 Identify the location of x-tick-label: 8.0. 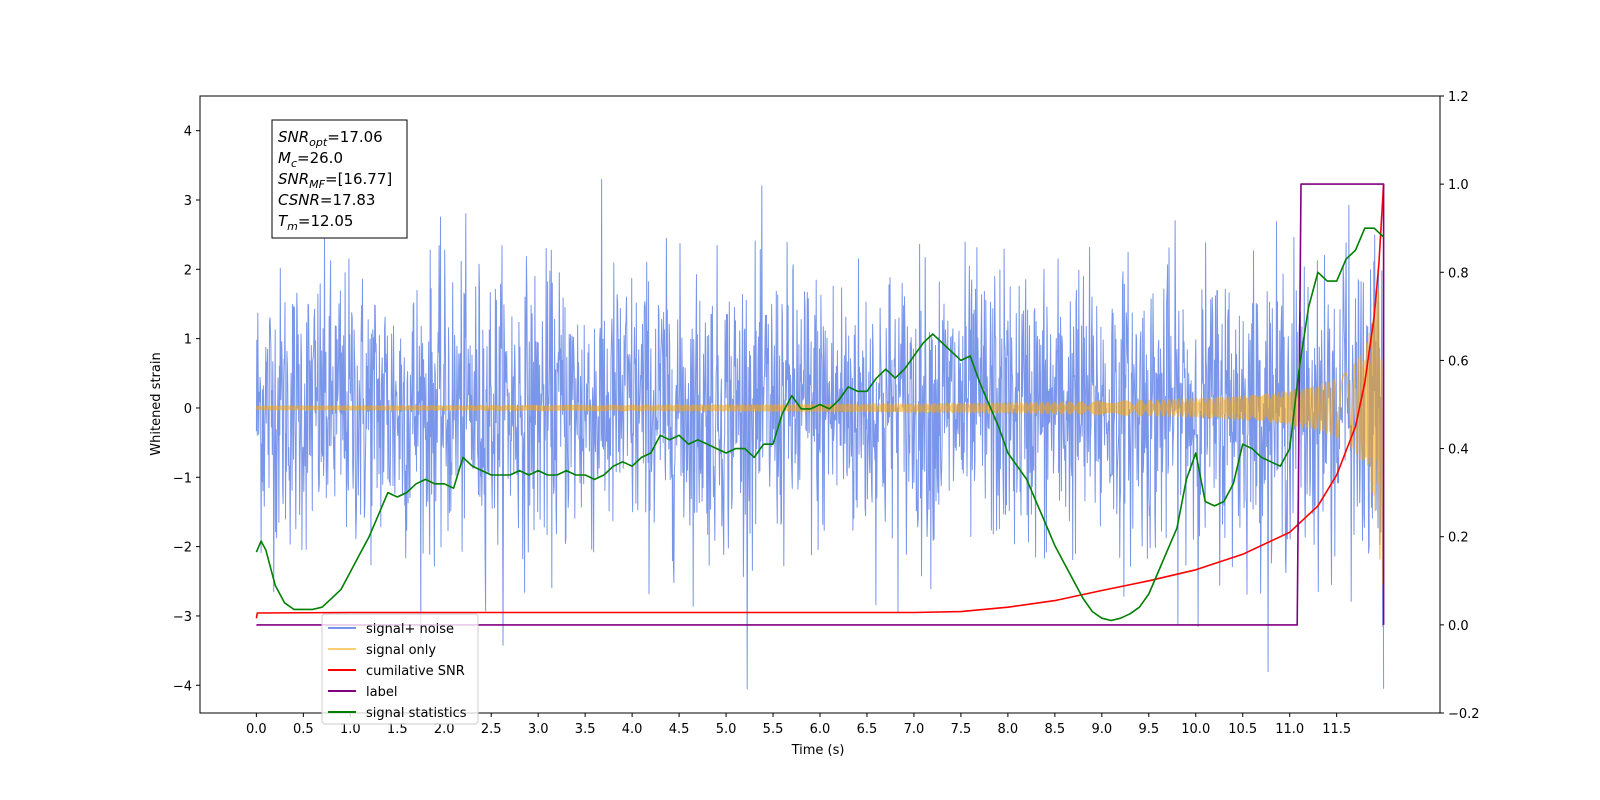
(1008, 729).